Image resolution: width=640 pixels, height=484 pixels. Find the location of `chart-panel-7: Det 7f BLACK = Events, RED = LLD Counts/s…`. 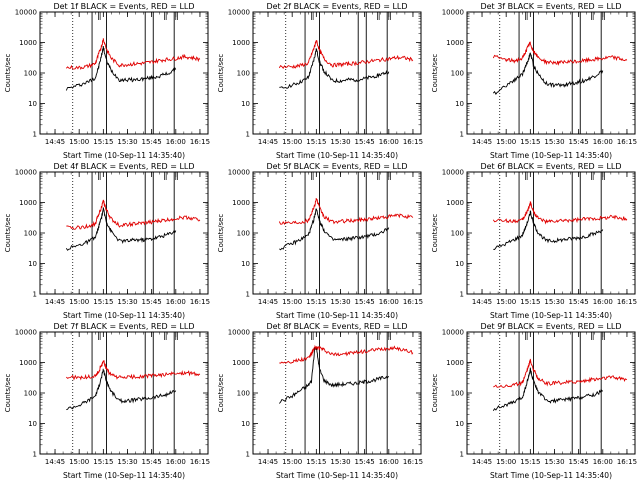

chart-panel-7: Det 7f BLACK = Events, RED = LLD Counts/s… is located at coordinates (107, 401).